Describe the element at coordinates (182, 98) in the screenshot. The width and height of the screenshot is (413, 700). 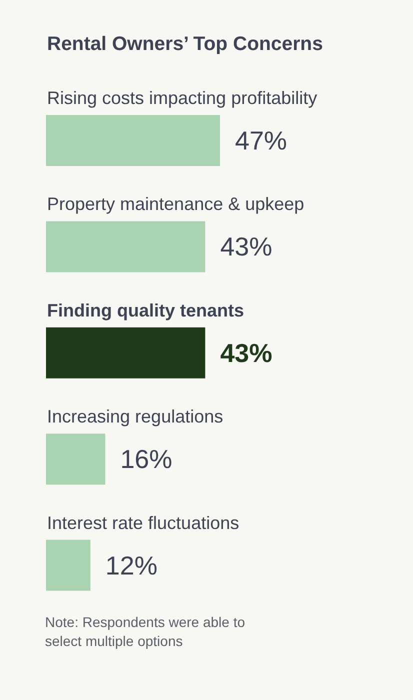
I see `y-tick-label: Rising costs impacting profitability` at that location.